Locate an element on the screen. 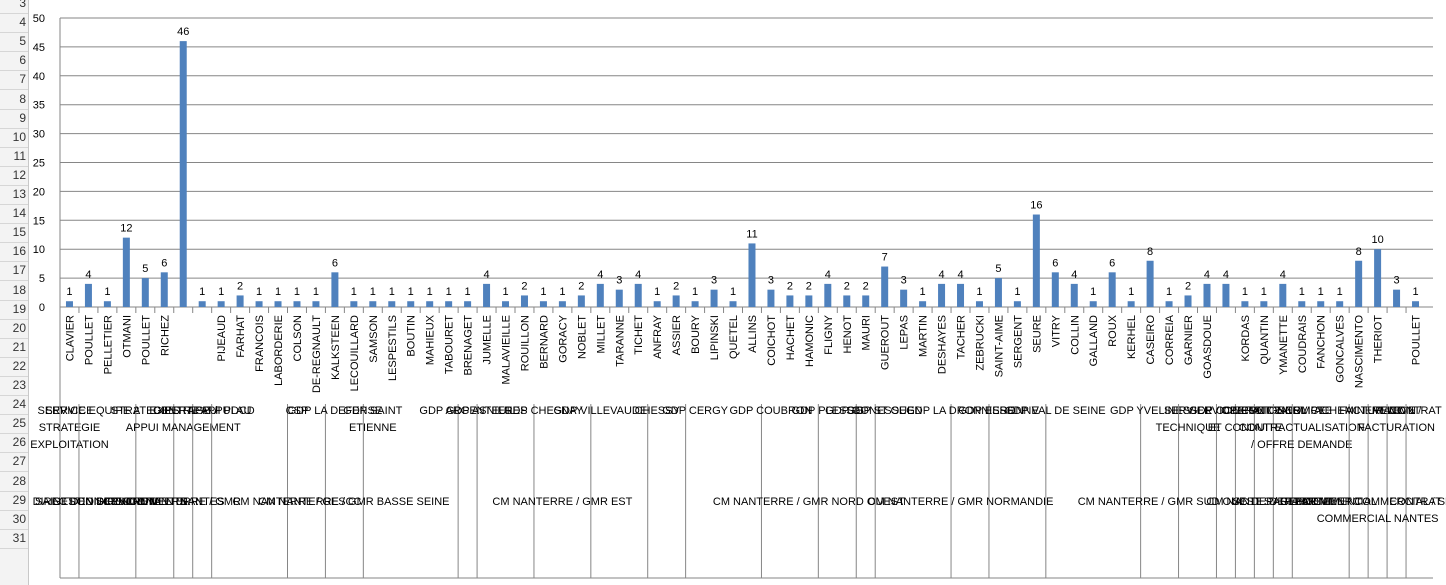 The height and width of the screenshot is (585, 1446). row-number: 7 is located at coordinates (22, 79).